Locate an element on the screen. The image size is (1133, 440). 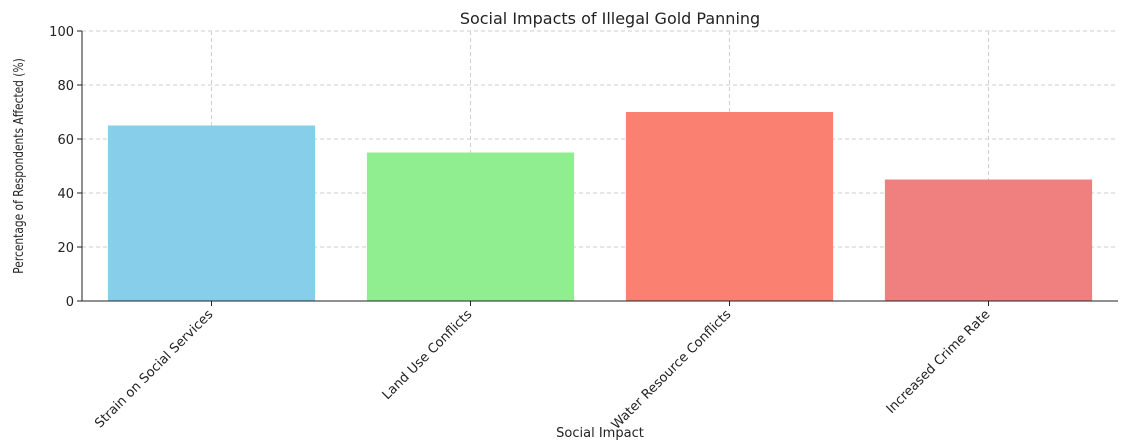
chart-title: Social Impacts of Illegal Gold Panning is located at coordinates (610, 18).